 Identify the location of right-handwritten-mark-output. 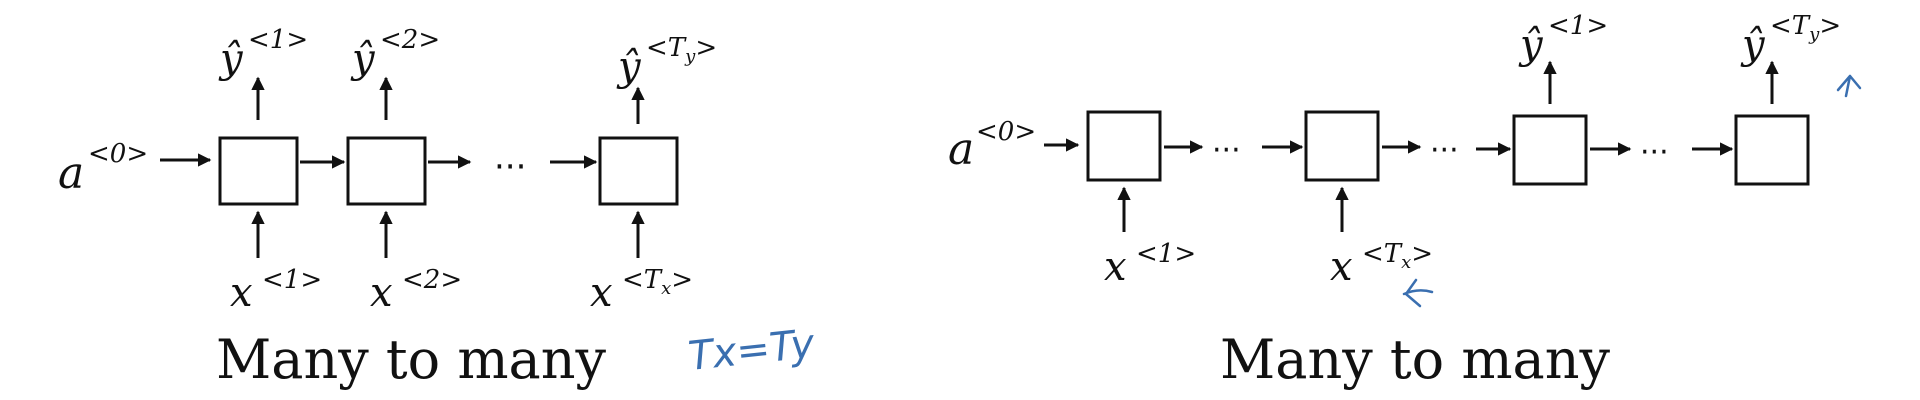
(1849, 86).